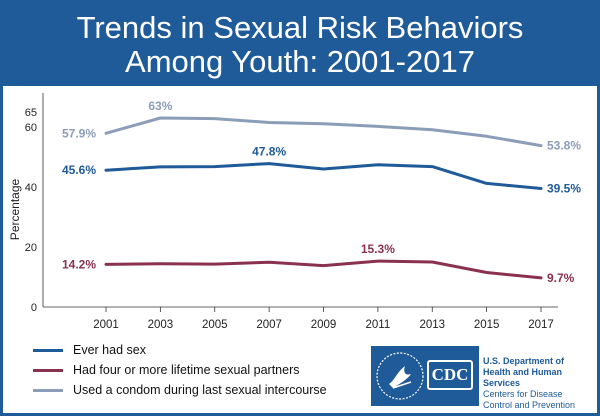 This screenshot has height=416, width=600. Describe the element at coordinates (564, 189) in the screenshot. I see `data-label: 39.5%` at that location.